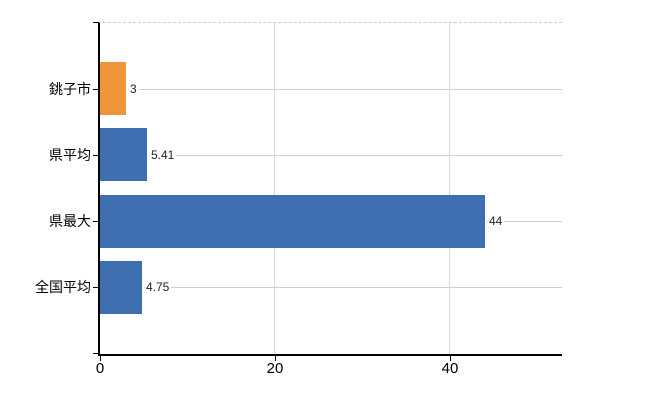 This screenshot has height=400, width=650. I want to click on bar-value-label: 5.41, so click(163, 155).